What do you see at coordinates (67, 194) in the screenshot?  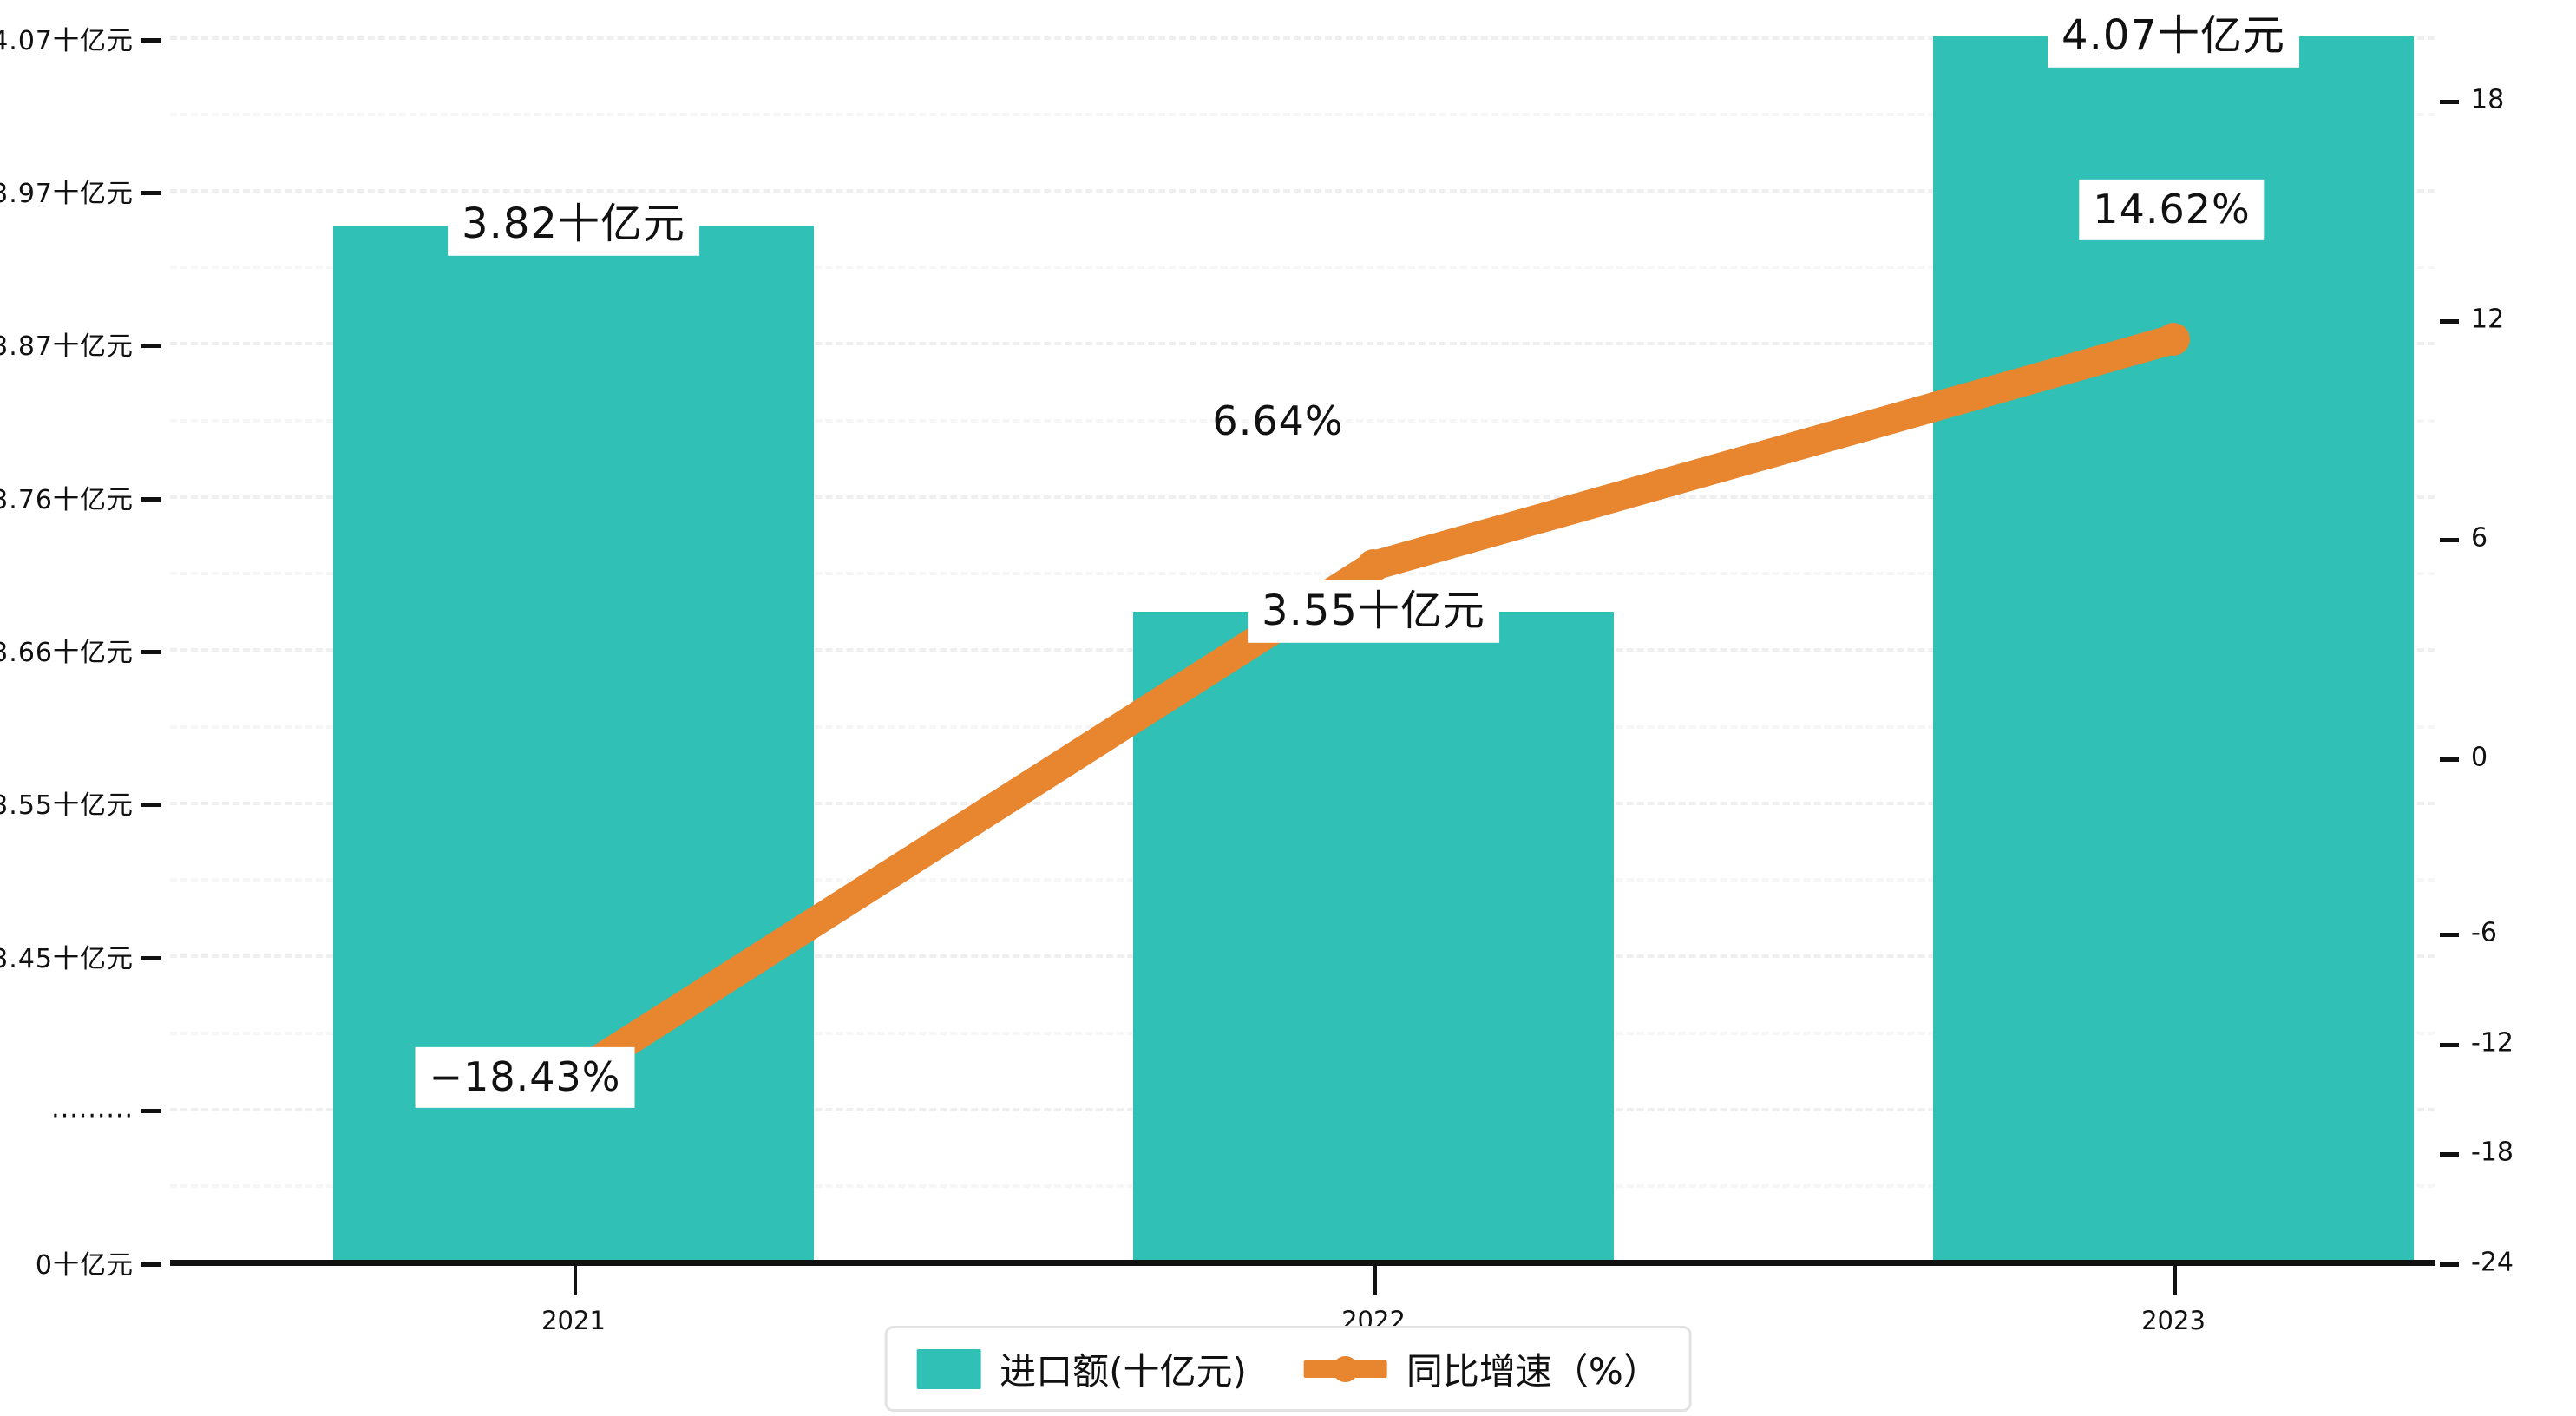 I see `y-axis-left-label: 3.97十亿元` at bounding box center [67, 194].